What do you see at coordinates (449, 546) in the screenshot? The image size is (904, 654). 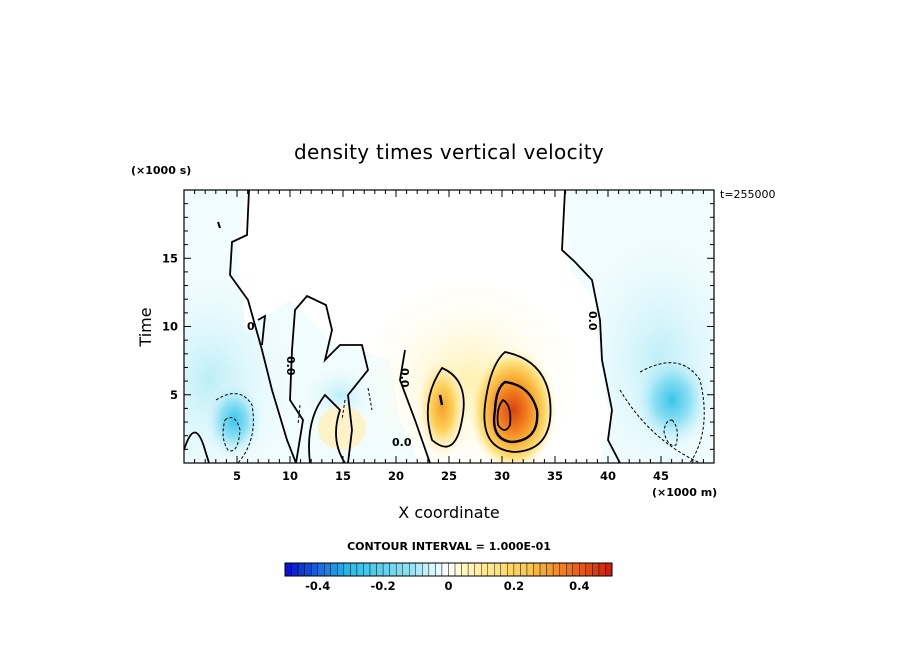 I see `contour-interval-label: CONTOUR INTERVAL = 1.000E-01` at bounding box center [449, 546].